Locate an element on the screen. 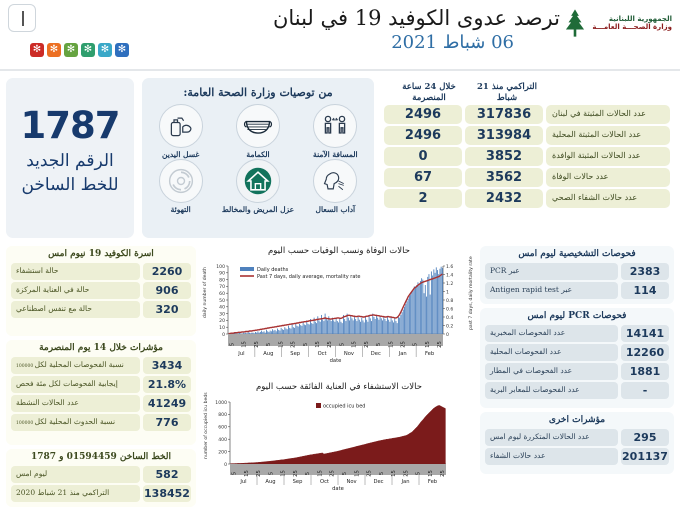  list-item: 295 عدد الحالات المتكررة ليوم امس is located at coordinates (577, 437).